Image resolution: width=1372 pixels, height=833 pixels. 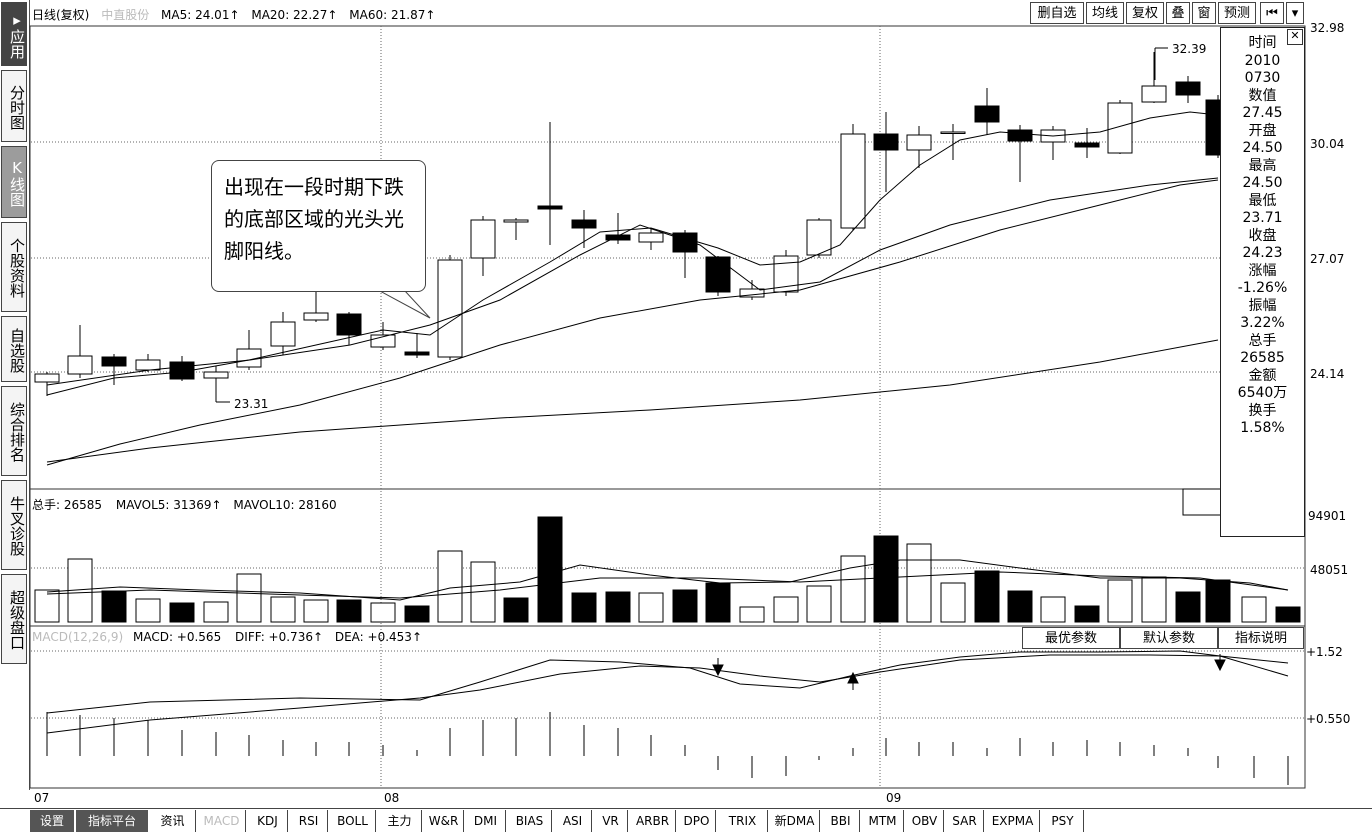 I want to click on overlay-button: 叠, so click(x=1178, y=13).